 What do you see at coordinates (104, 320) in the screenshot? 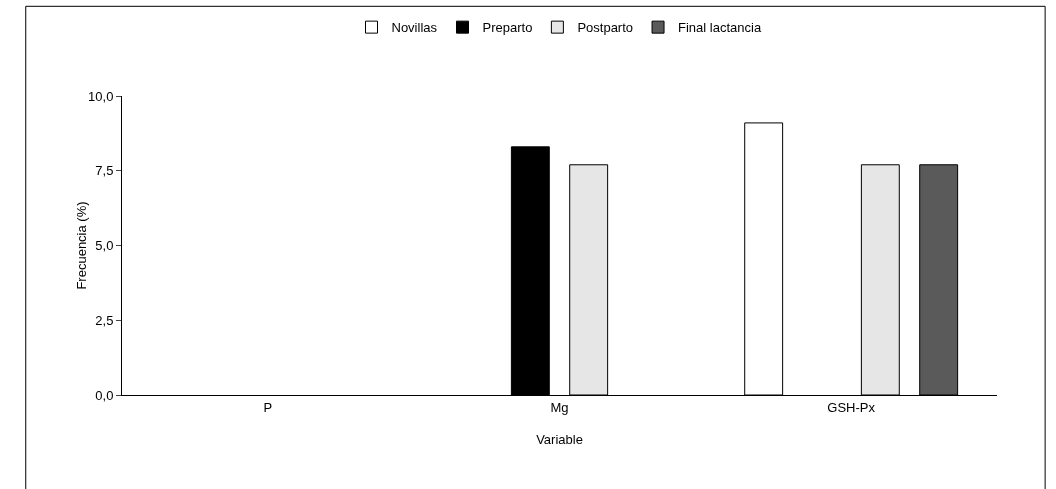
I see `y-tick-label: 2,5` at bounding box center [104, 320].